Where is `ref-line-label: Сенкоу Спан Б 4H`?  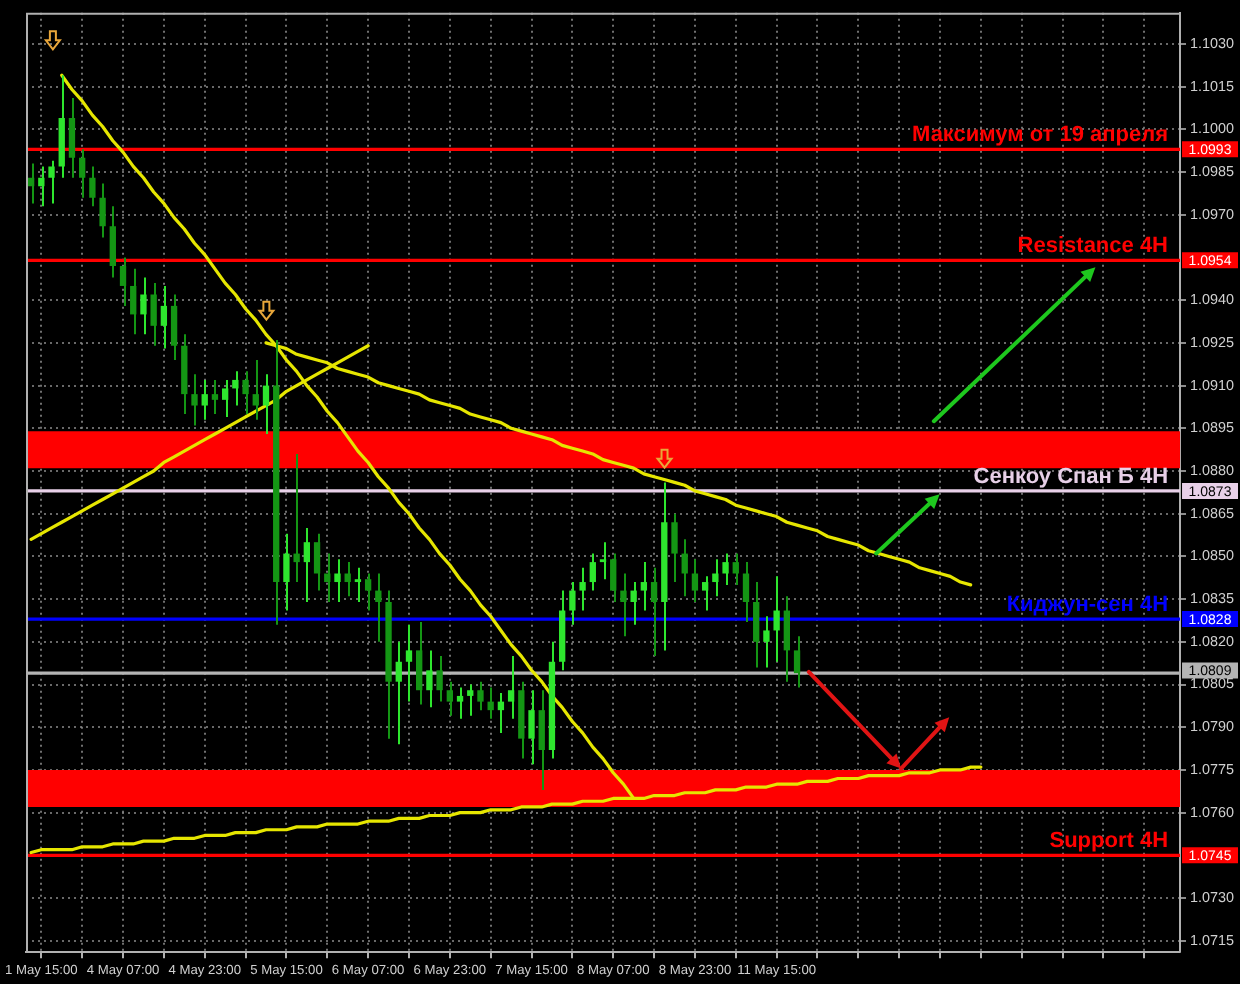
ref-line-label: Сенкоу Спан Б 4H is located at coordinates (1071, 476).